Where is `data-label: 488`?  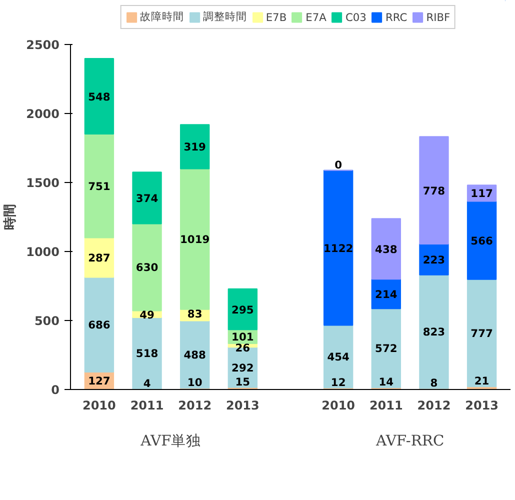
data-label: 488 is located at coordinates (195, 355).